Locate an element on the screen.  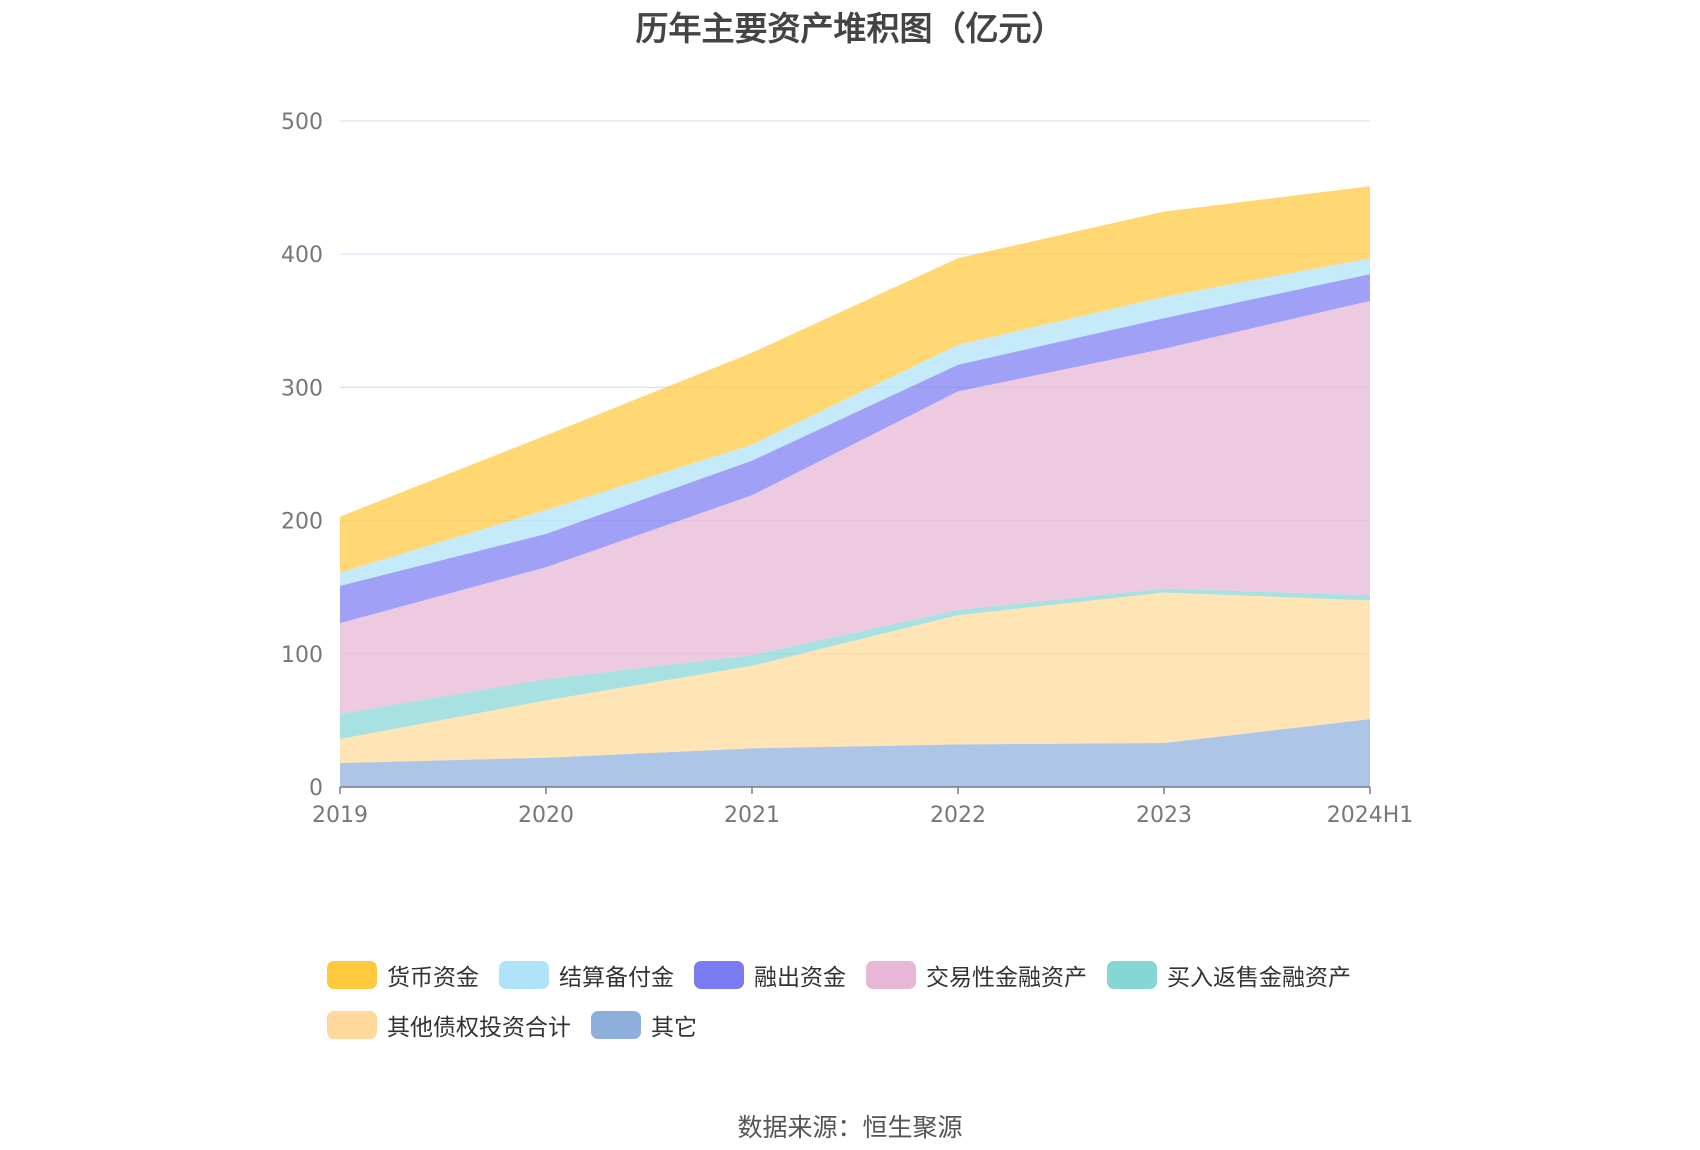
y-tick-label: 400 is located at coordinates (302, 255).